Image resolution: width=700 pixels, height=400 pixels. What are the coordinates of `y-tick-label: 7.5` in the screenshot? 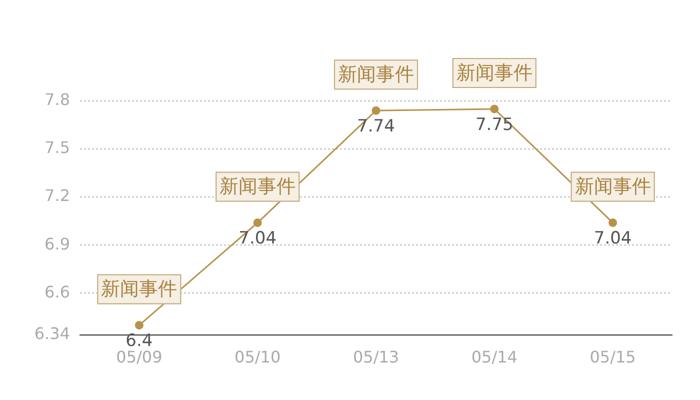 It's located at (57, 148).